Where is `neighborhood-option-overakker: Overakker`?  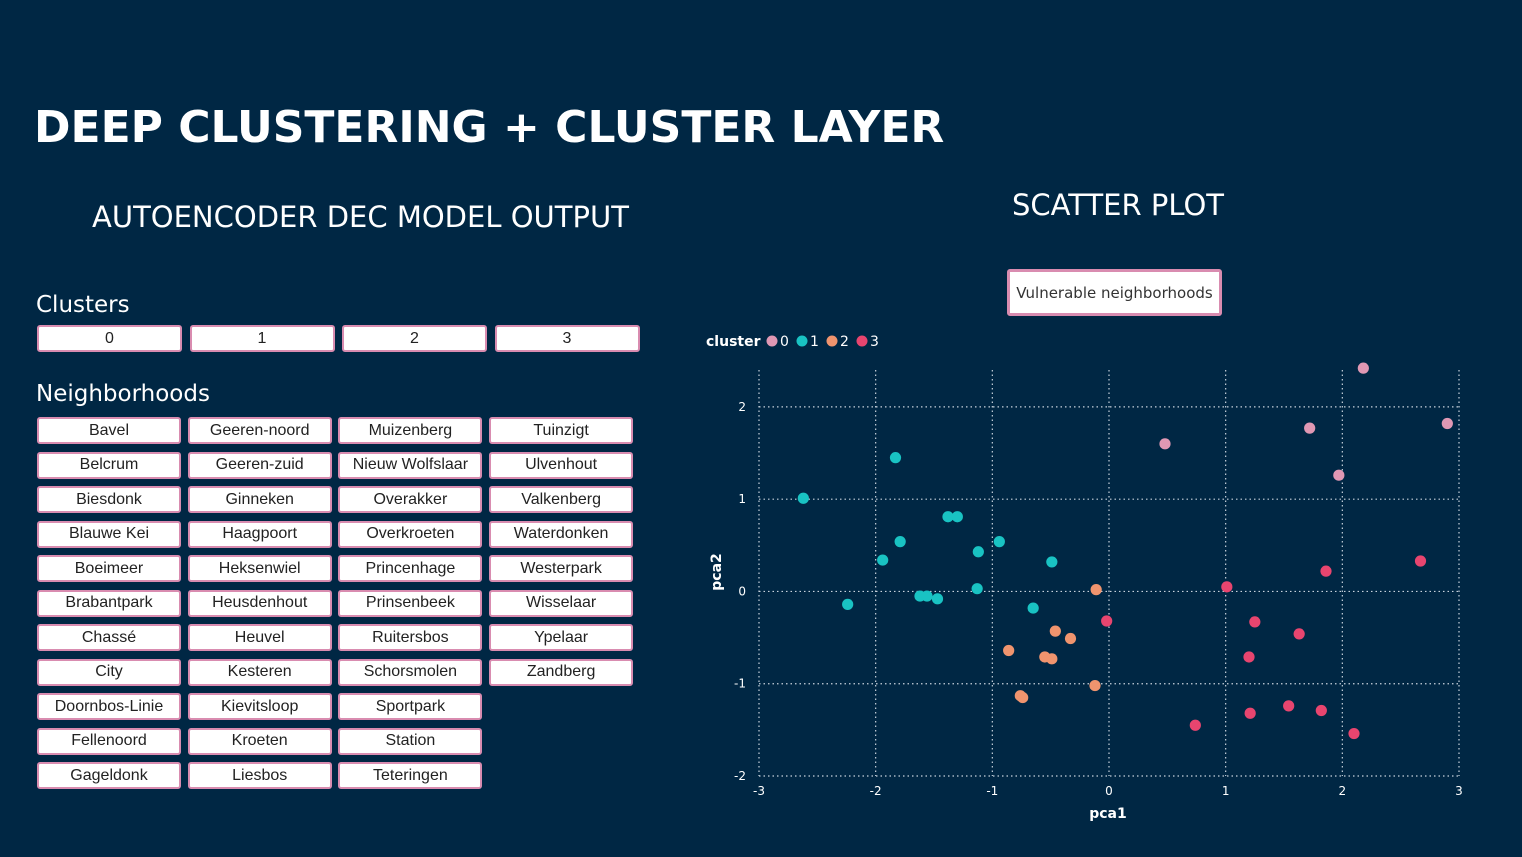 neighborhood-option-overakker: Overakker is located at coordinates (410, 499).